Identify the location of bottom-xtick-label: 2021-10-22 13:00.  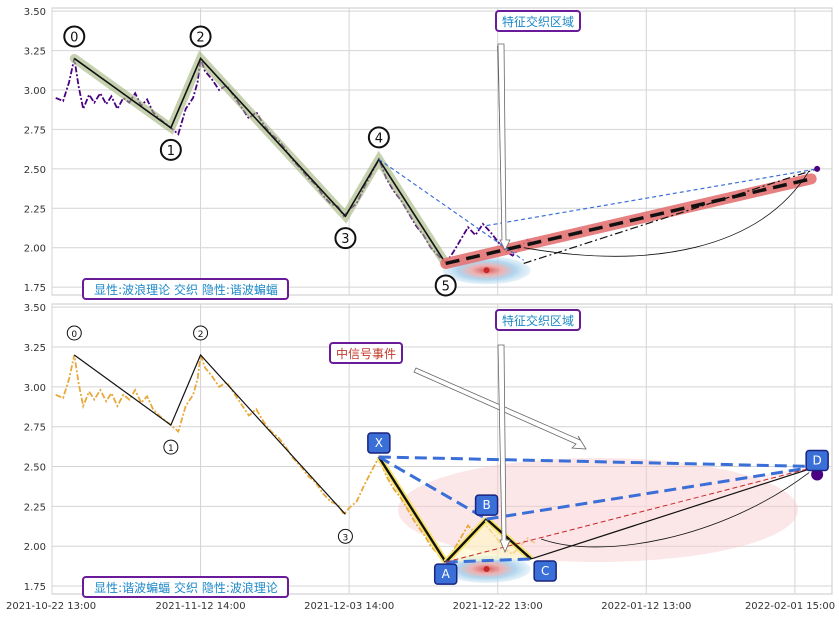
(51, 606).